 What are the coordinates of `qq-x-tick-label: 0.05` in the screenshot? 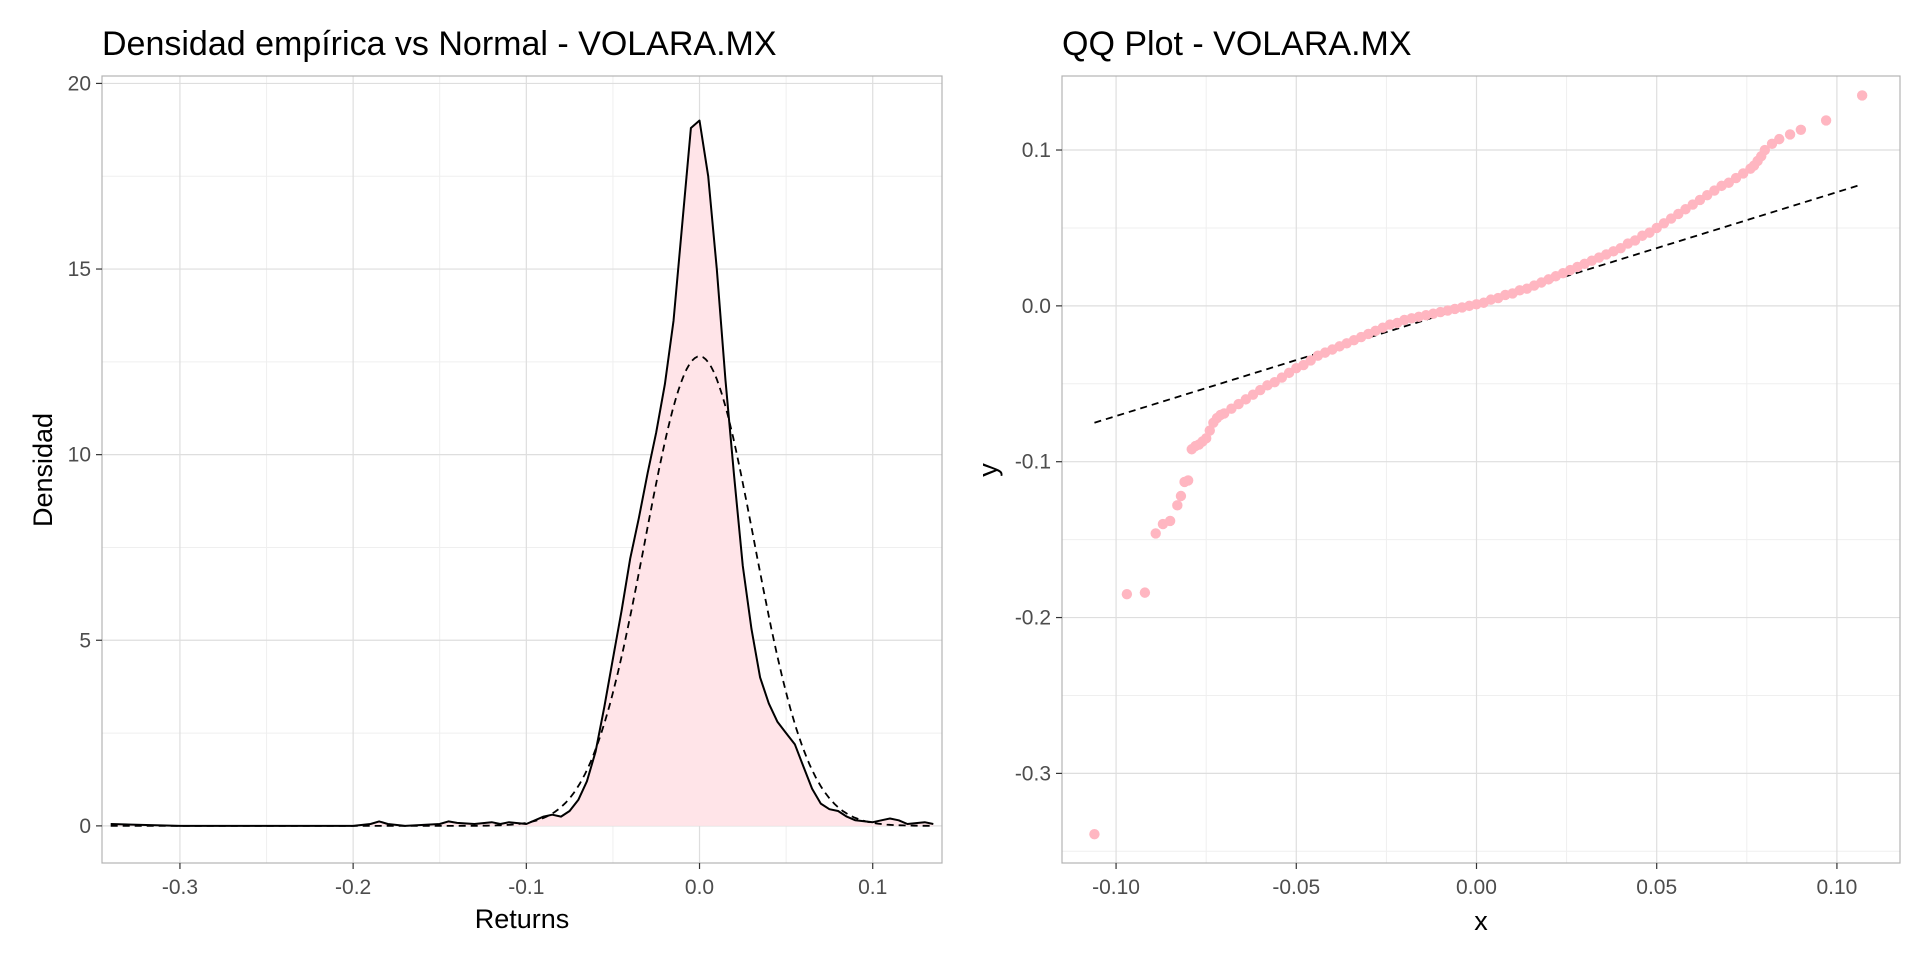 It's located at (1656, 887).